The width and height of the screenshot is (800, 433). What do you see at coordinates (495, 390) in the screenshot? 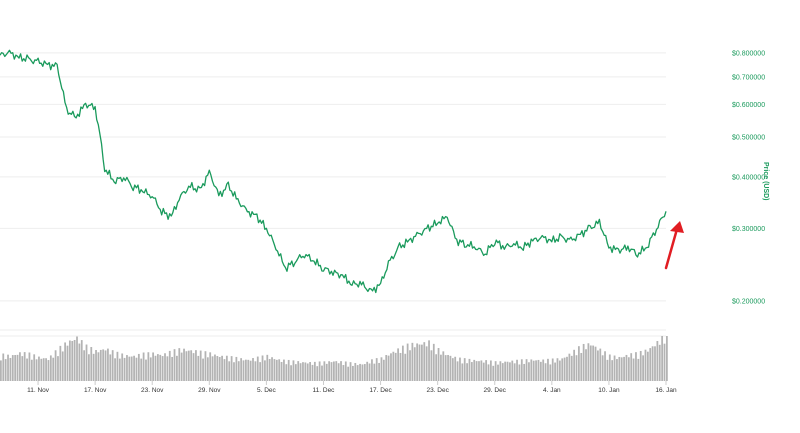
I see `x-tick-label: 29. Dec` at bounding box center [495, 390].